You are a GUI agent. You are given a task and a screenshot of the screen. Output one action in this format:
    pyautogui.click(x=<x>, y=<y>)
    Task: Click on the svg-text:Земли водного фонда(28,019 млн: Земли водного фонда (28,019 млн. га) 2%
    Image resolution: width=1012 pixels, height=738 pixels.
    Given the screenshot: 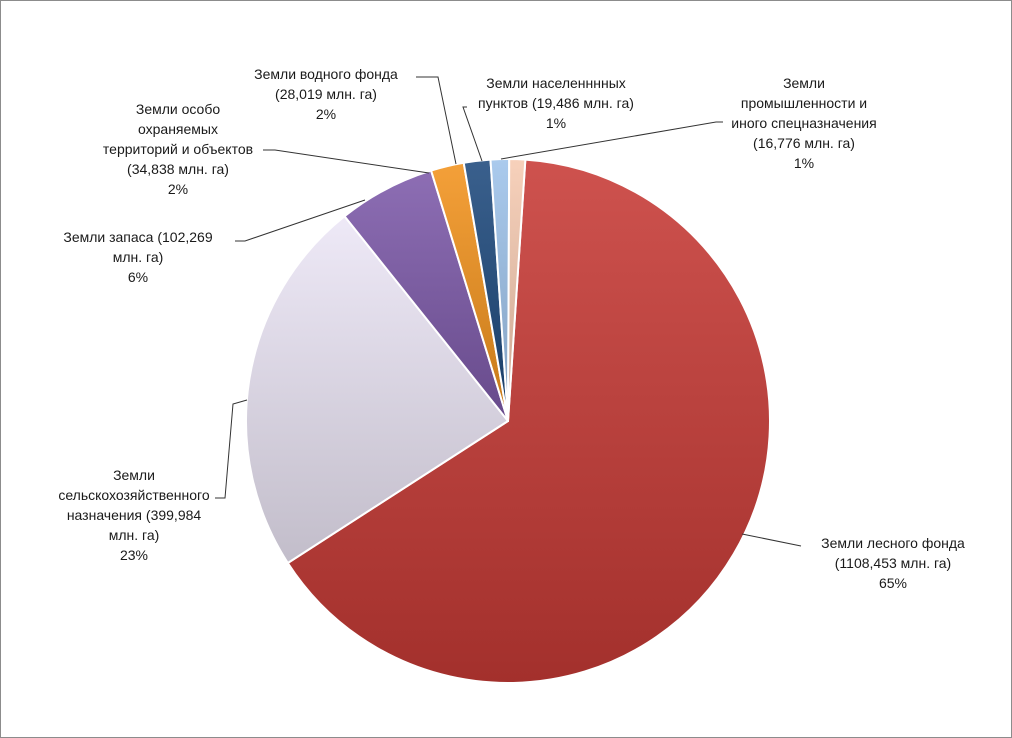 What is the action you would take?
    pyautogui.click(x=326, y=94)
    